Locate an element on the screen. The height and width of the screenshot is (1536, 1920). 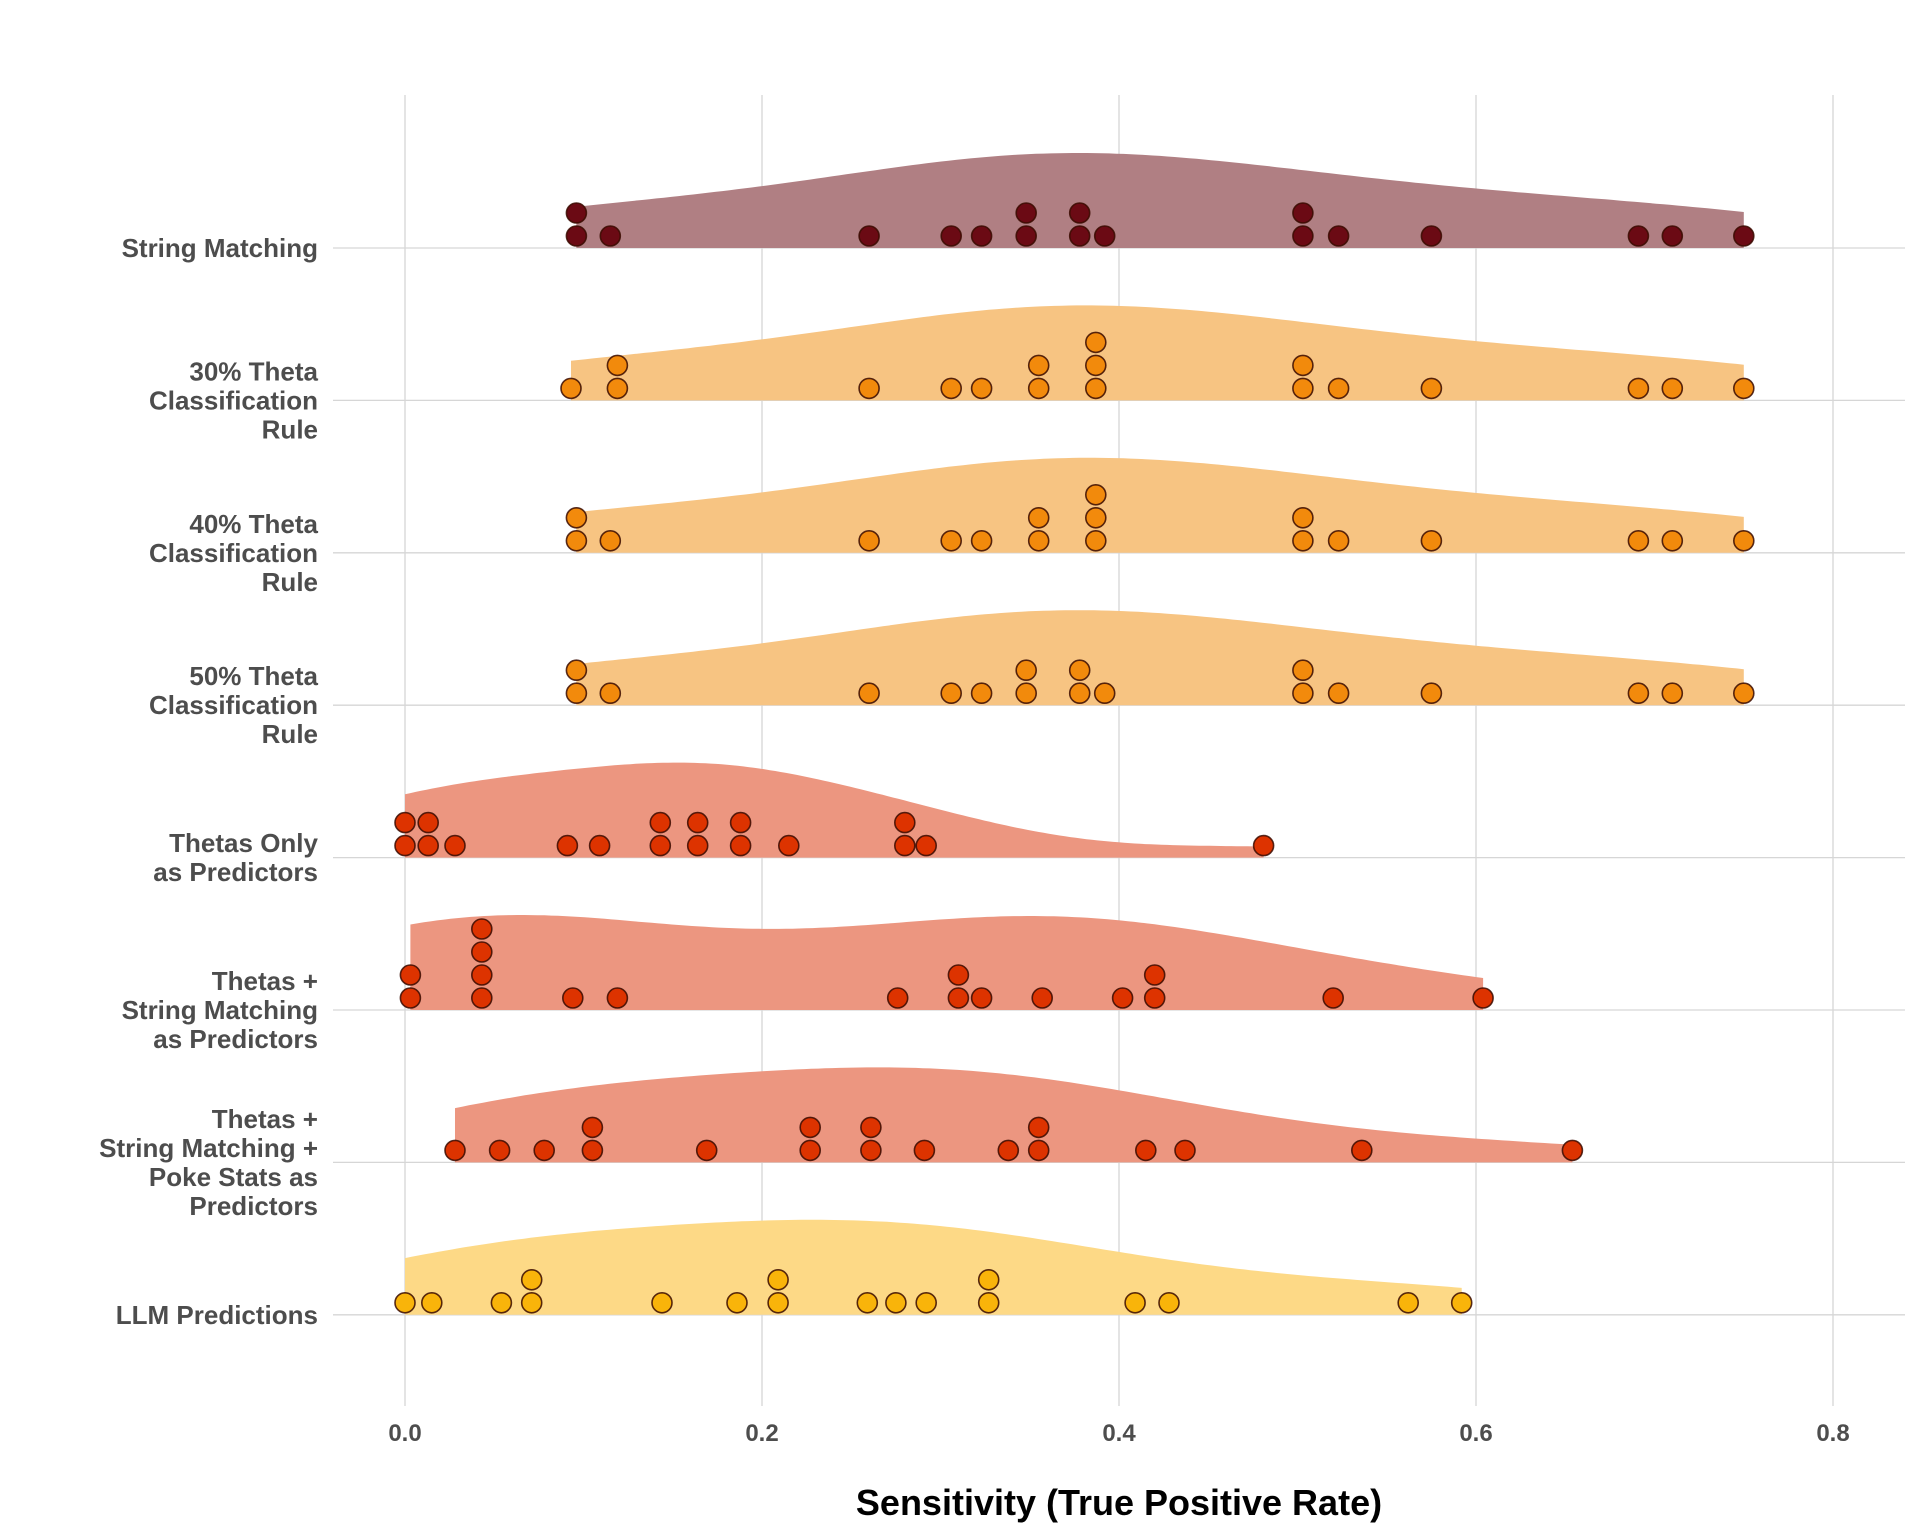
y-label-line: String Matching is located at coordinates (220, 1010).